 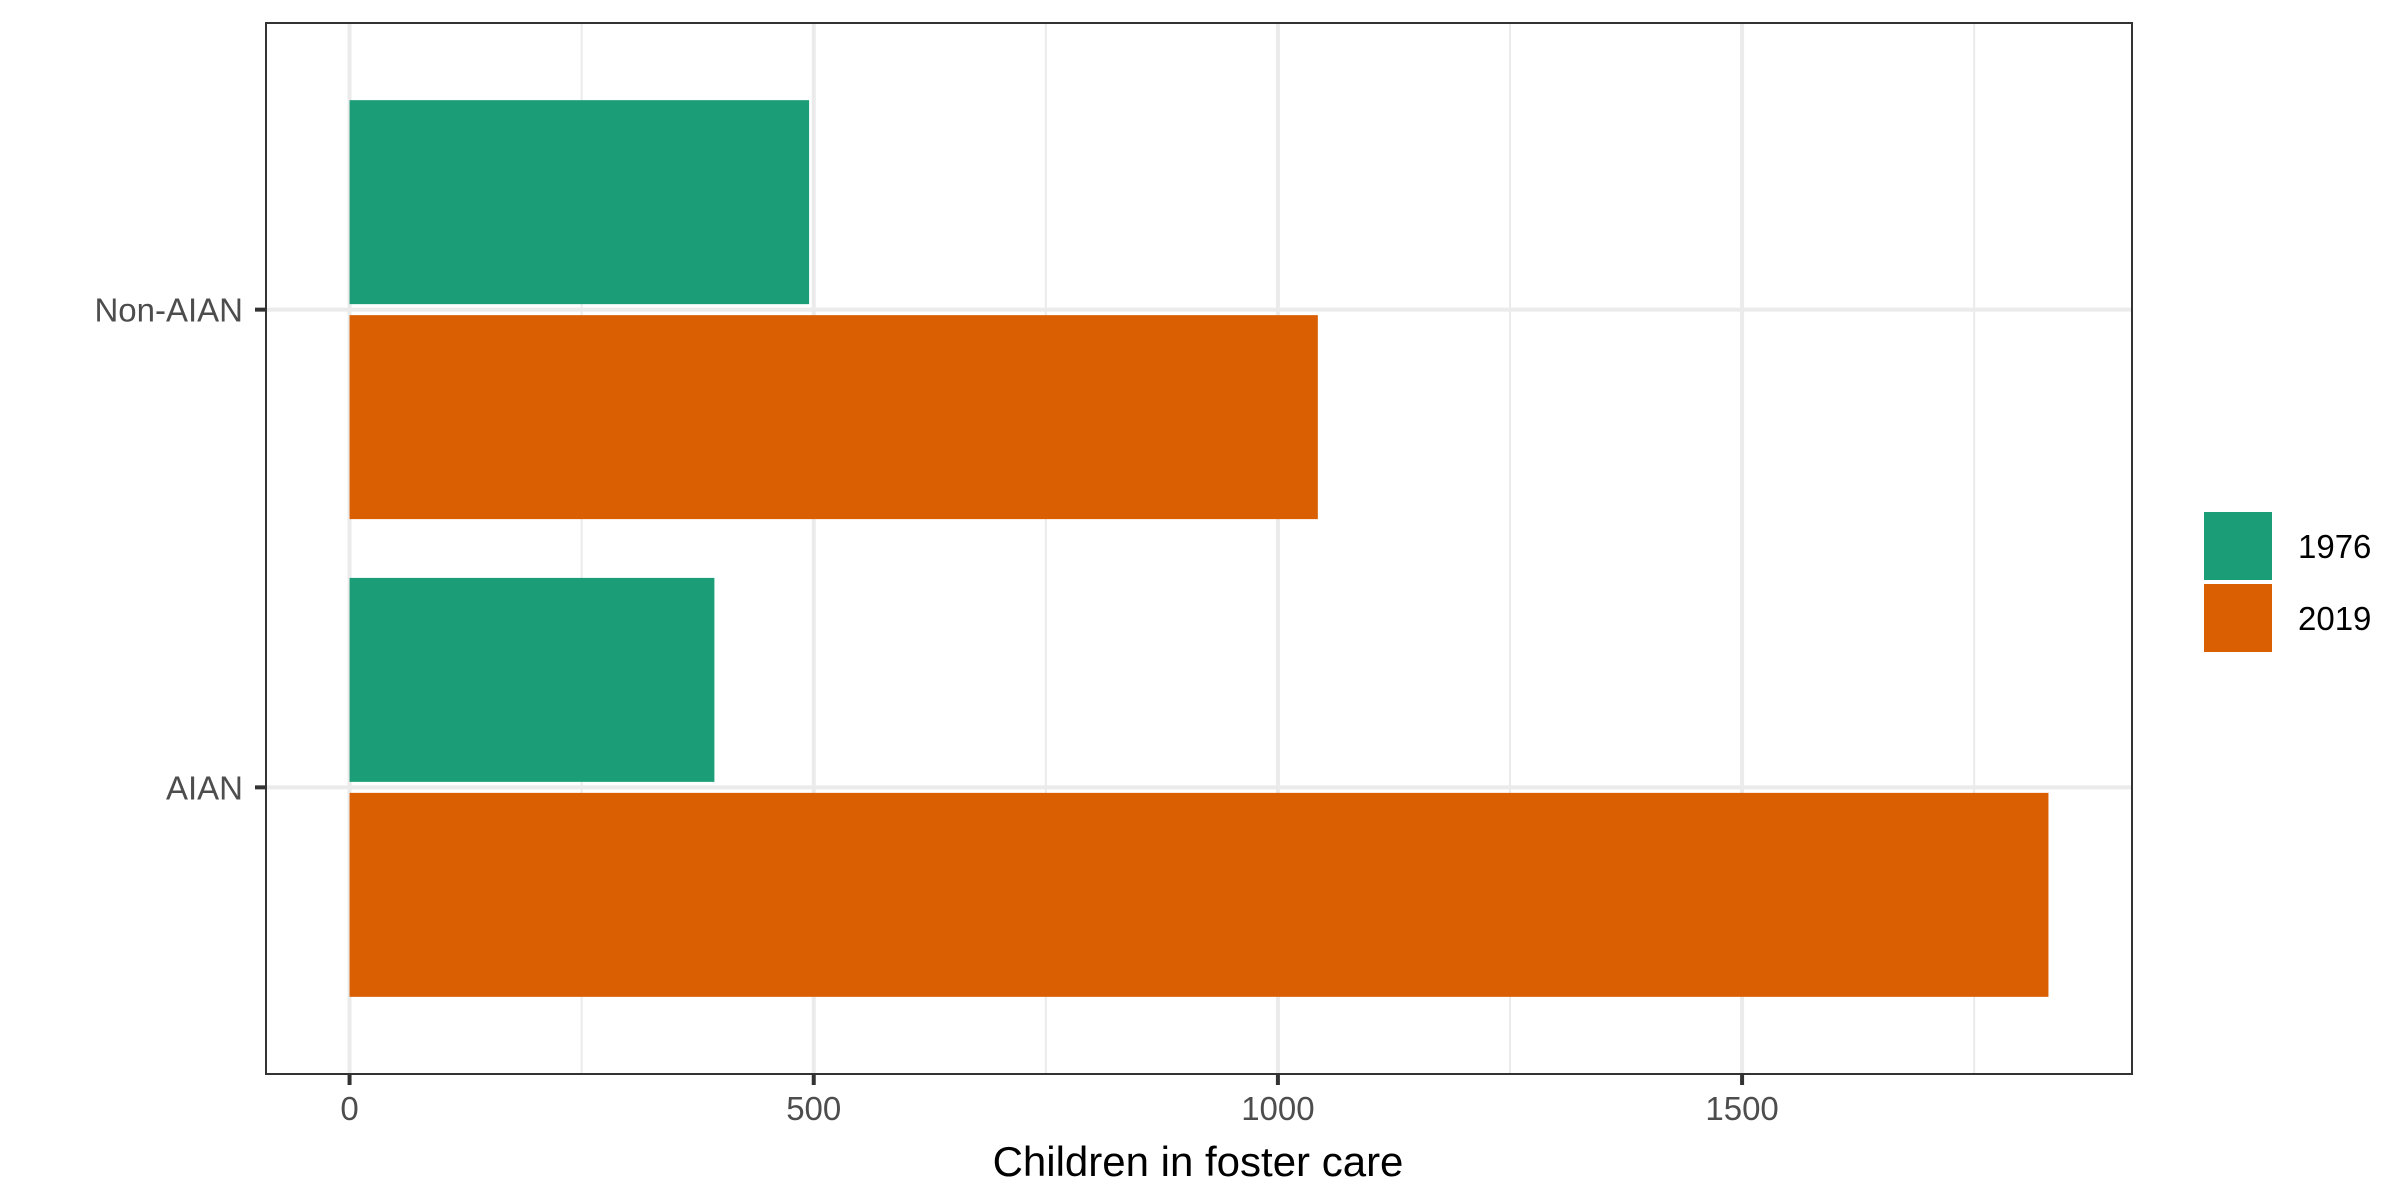 I want to click on y-tick-label: Non-AIAN, so click(x=168, y=310).